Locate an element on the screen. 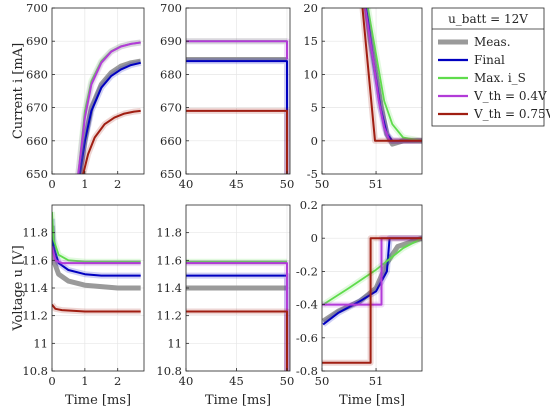 The image size is (550, 413). legend-label-final: Final is located at coordinates (489, 60).